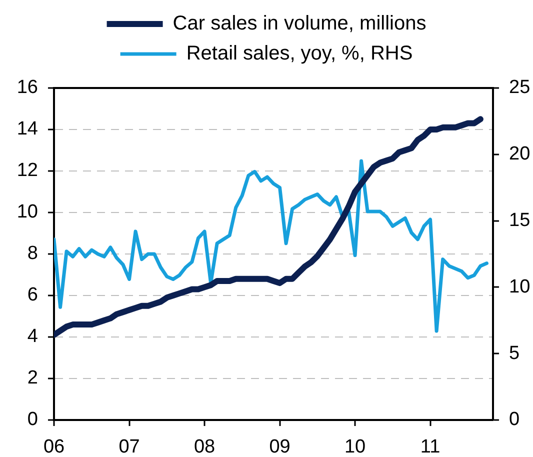  Describe the element at coordinates (430, 446) in the screenshot. I see `x-tick-label: 11` at that location.